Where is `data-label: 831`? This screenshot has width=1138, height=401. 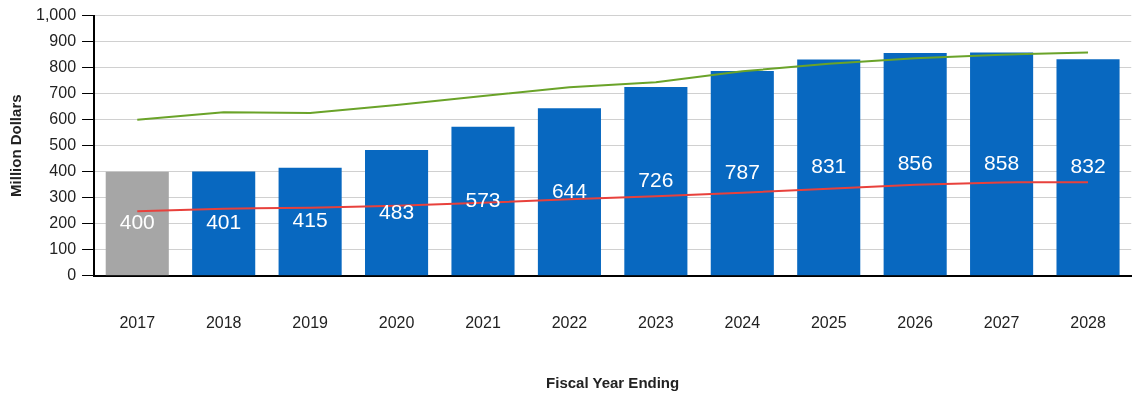
data-label: 831 is located at coordinates (829, 166).